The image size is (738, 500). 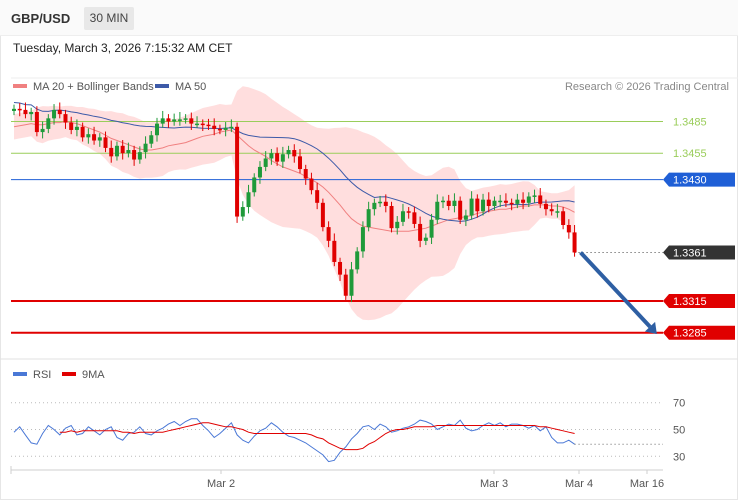 I want to click on level-tag-pivot, so click(x=699, y=179).